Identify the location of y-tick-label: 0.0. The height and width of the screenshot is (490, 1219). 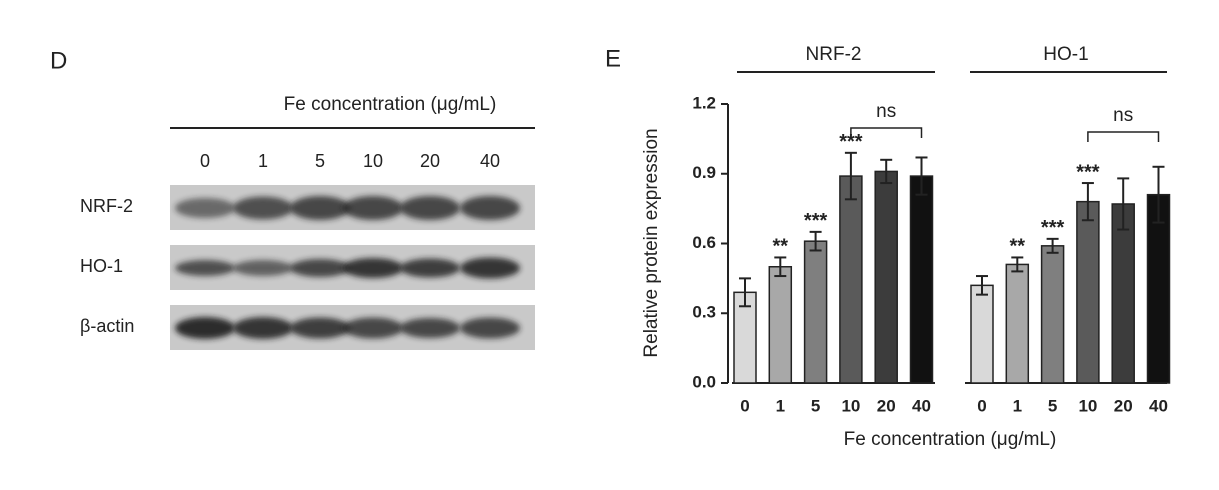
(704, 381).